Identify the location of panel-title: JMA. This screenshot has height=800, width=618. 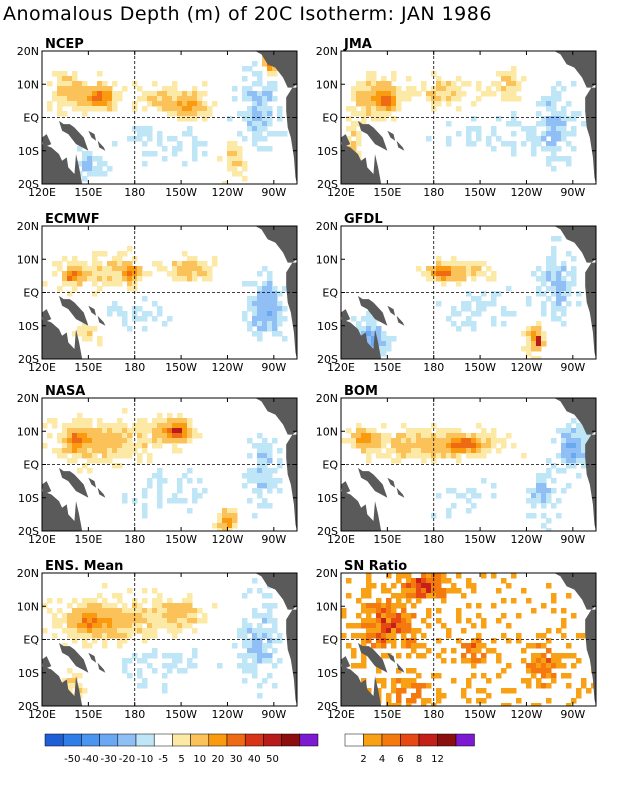
(357, 44).